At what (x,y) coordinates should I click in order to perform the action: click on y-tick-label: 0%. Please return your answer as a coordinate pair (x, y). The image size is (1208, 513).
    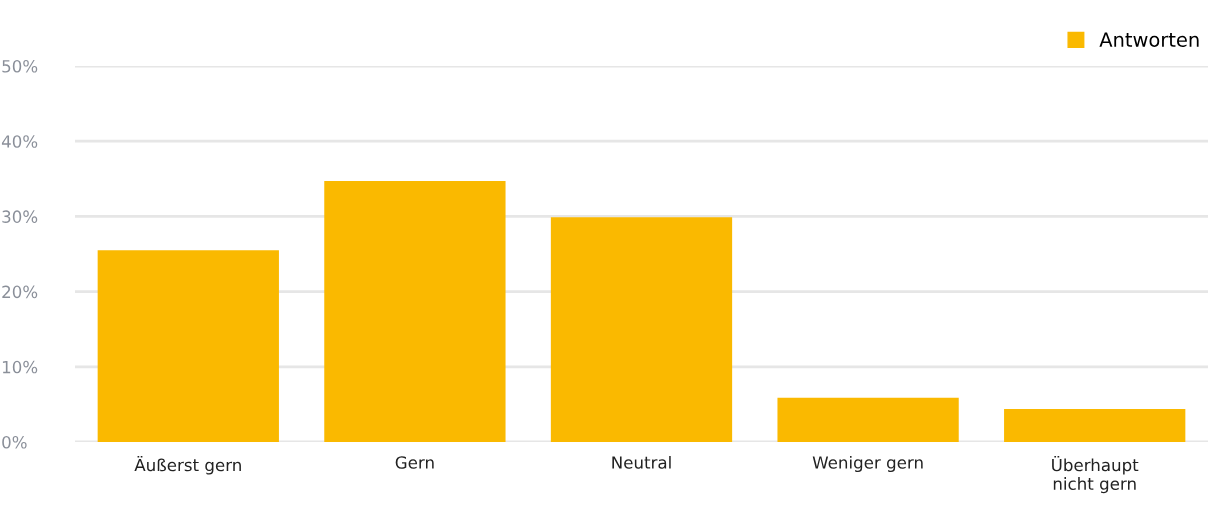
    Looking at the image, I should click on (14, 442).